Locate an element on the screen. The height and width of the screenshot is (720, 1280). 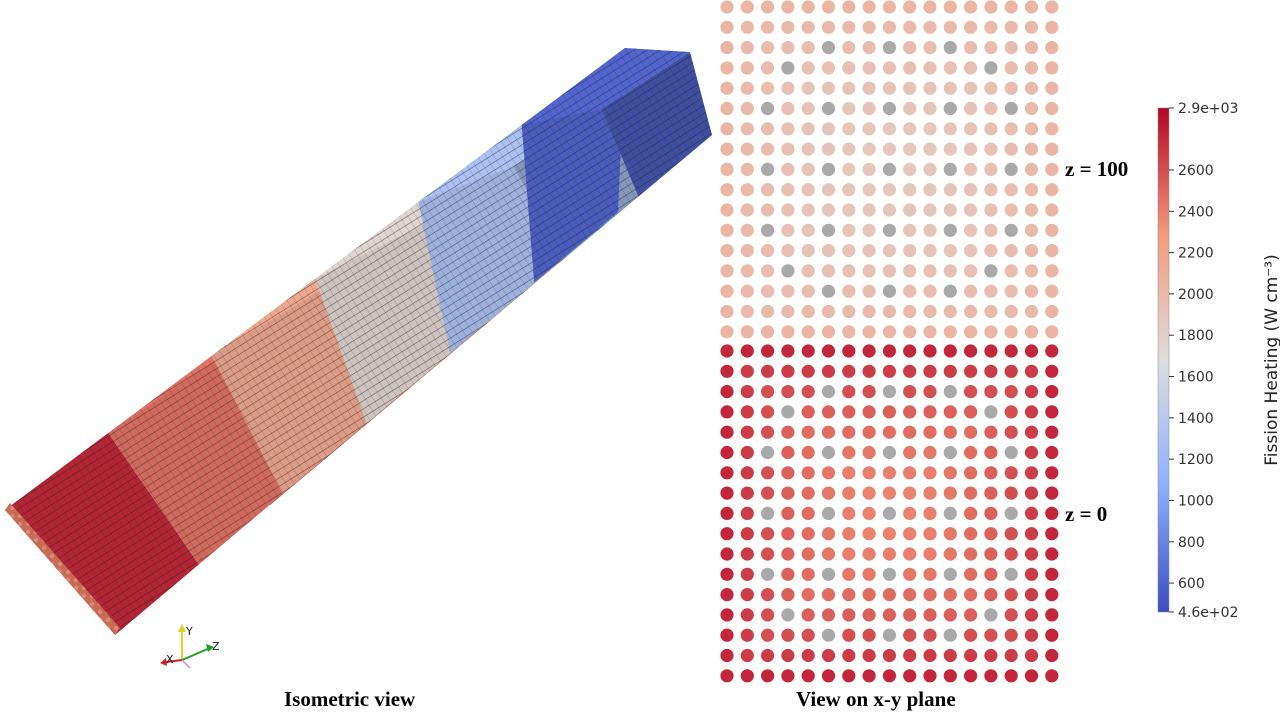
assembly-end-face is located at coordinates (62, 569).